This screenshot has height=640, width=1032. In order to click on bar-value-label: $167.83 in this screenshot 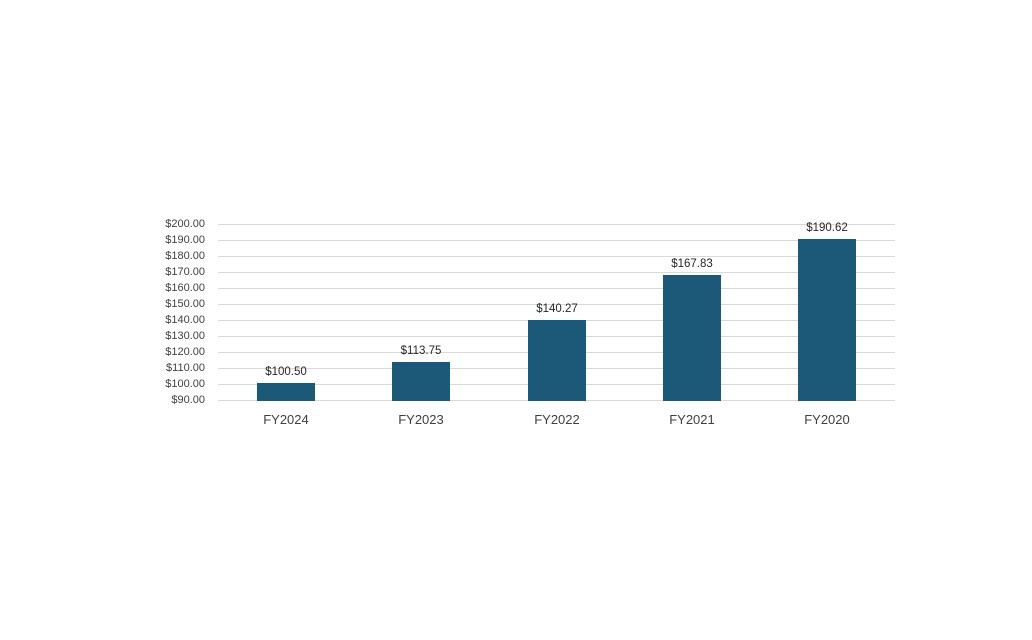, I will do `click(692, 264)`.